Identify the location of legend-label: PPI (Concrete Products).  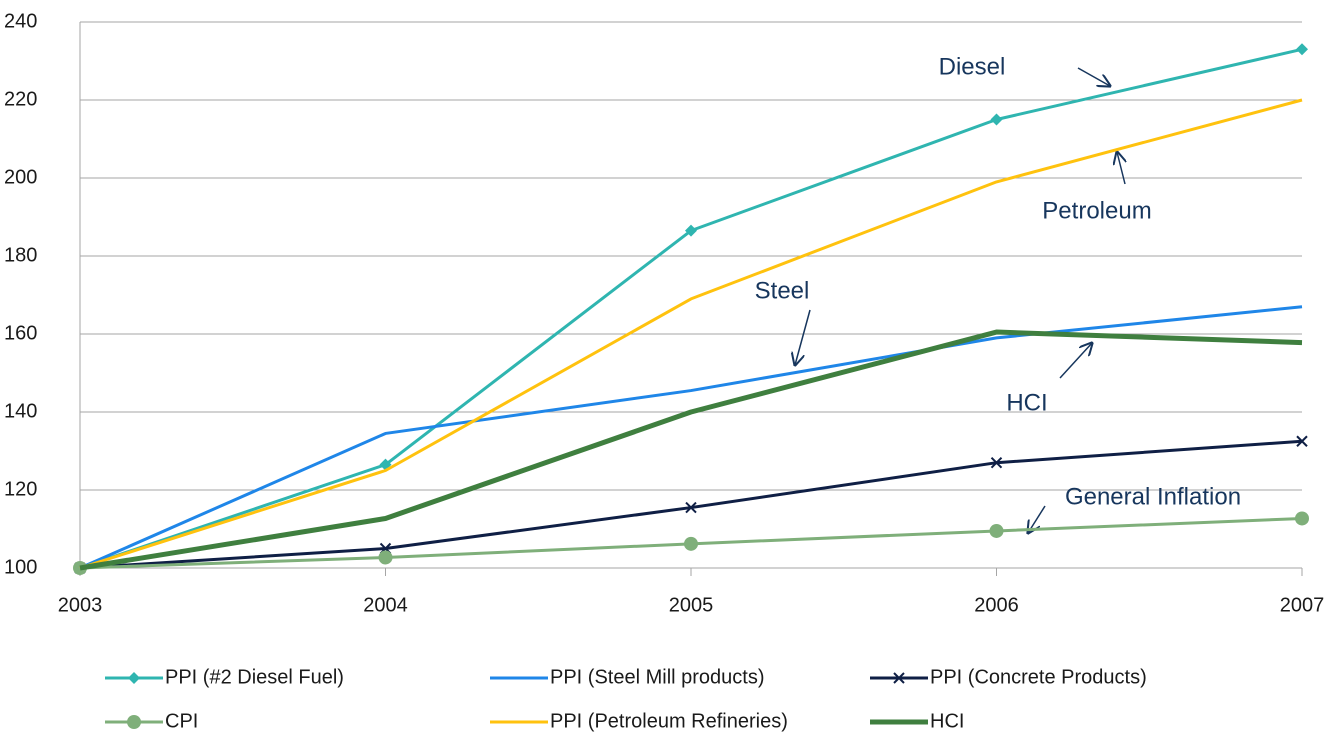
(1038, 677).